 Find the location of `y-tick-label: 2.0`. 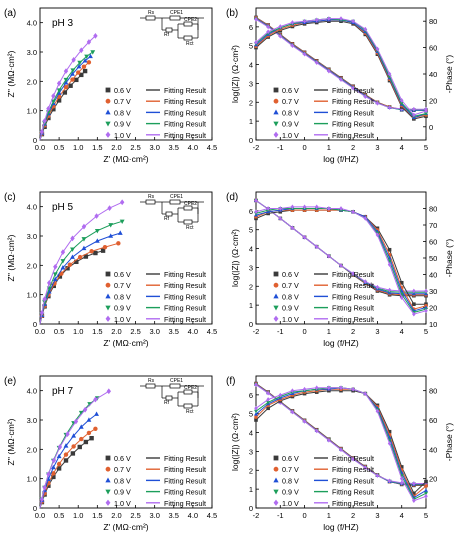

y-tick-label: 2.0 is located at coordinates (32, 265).